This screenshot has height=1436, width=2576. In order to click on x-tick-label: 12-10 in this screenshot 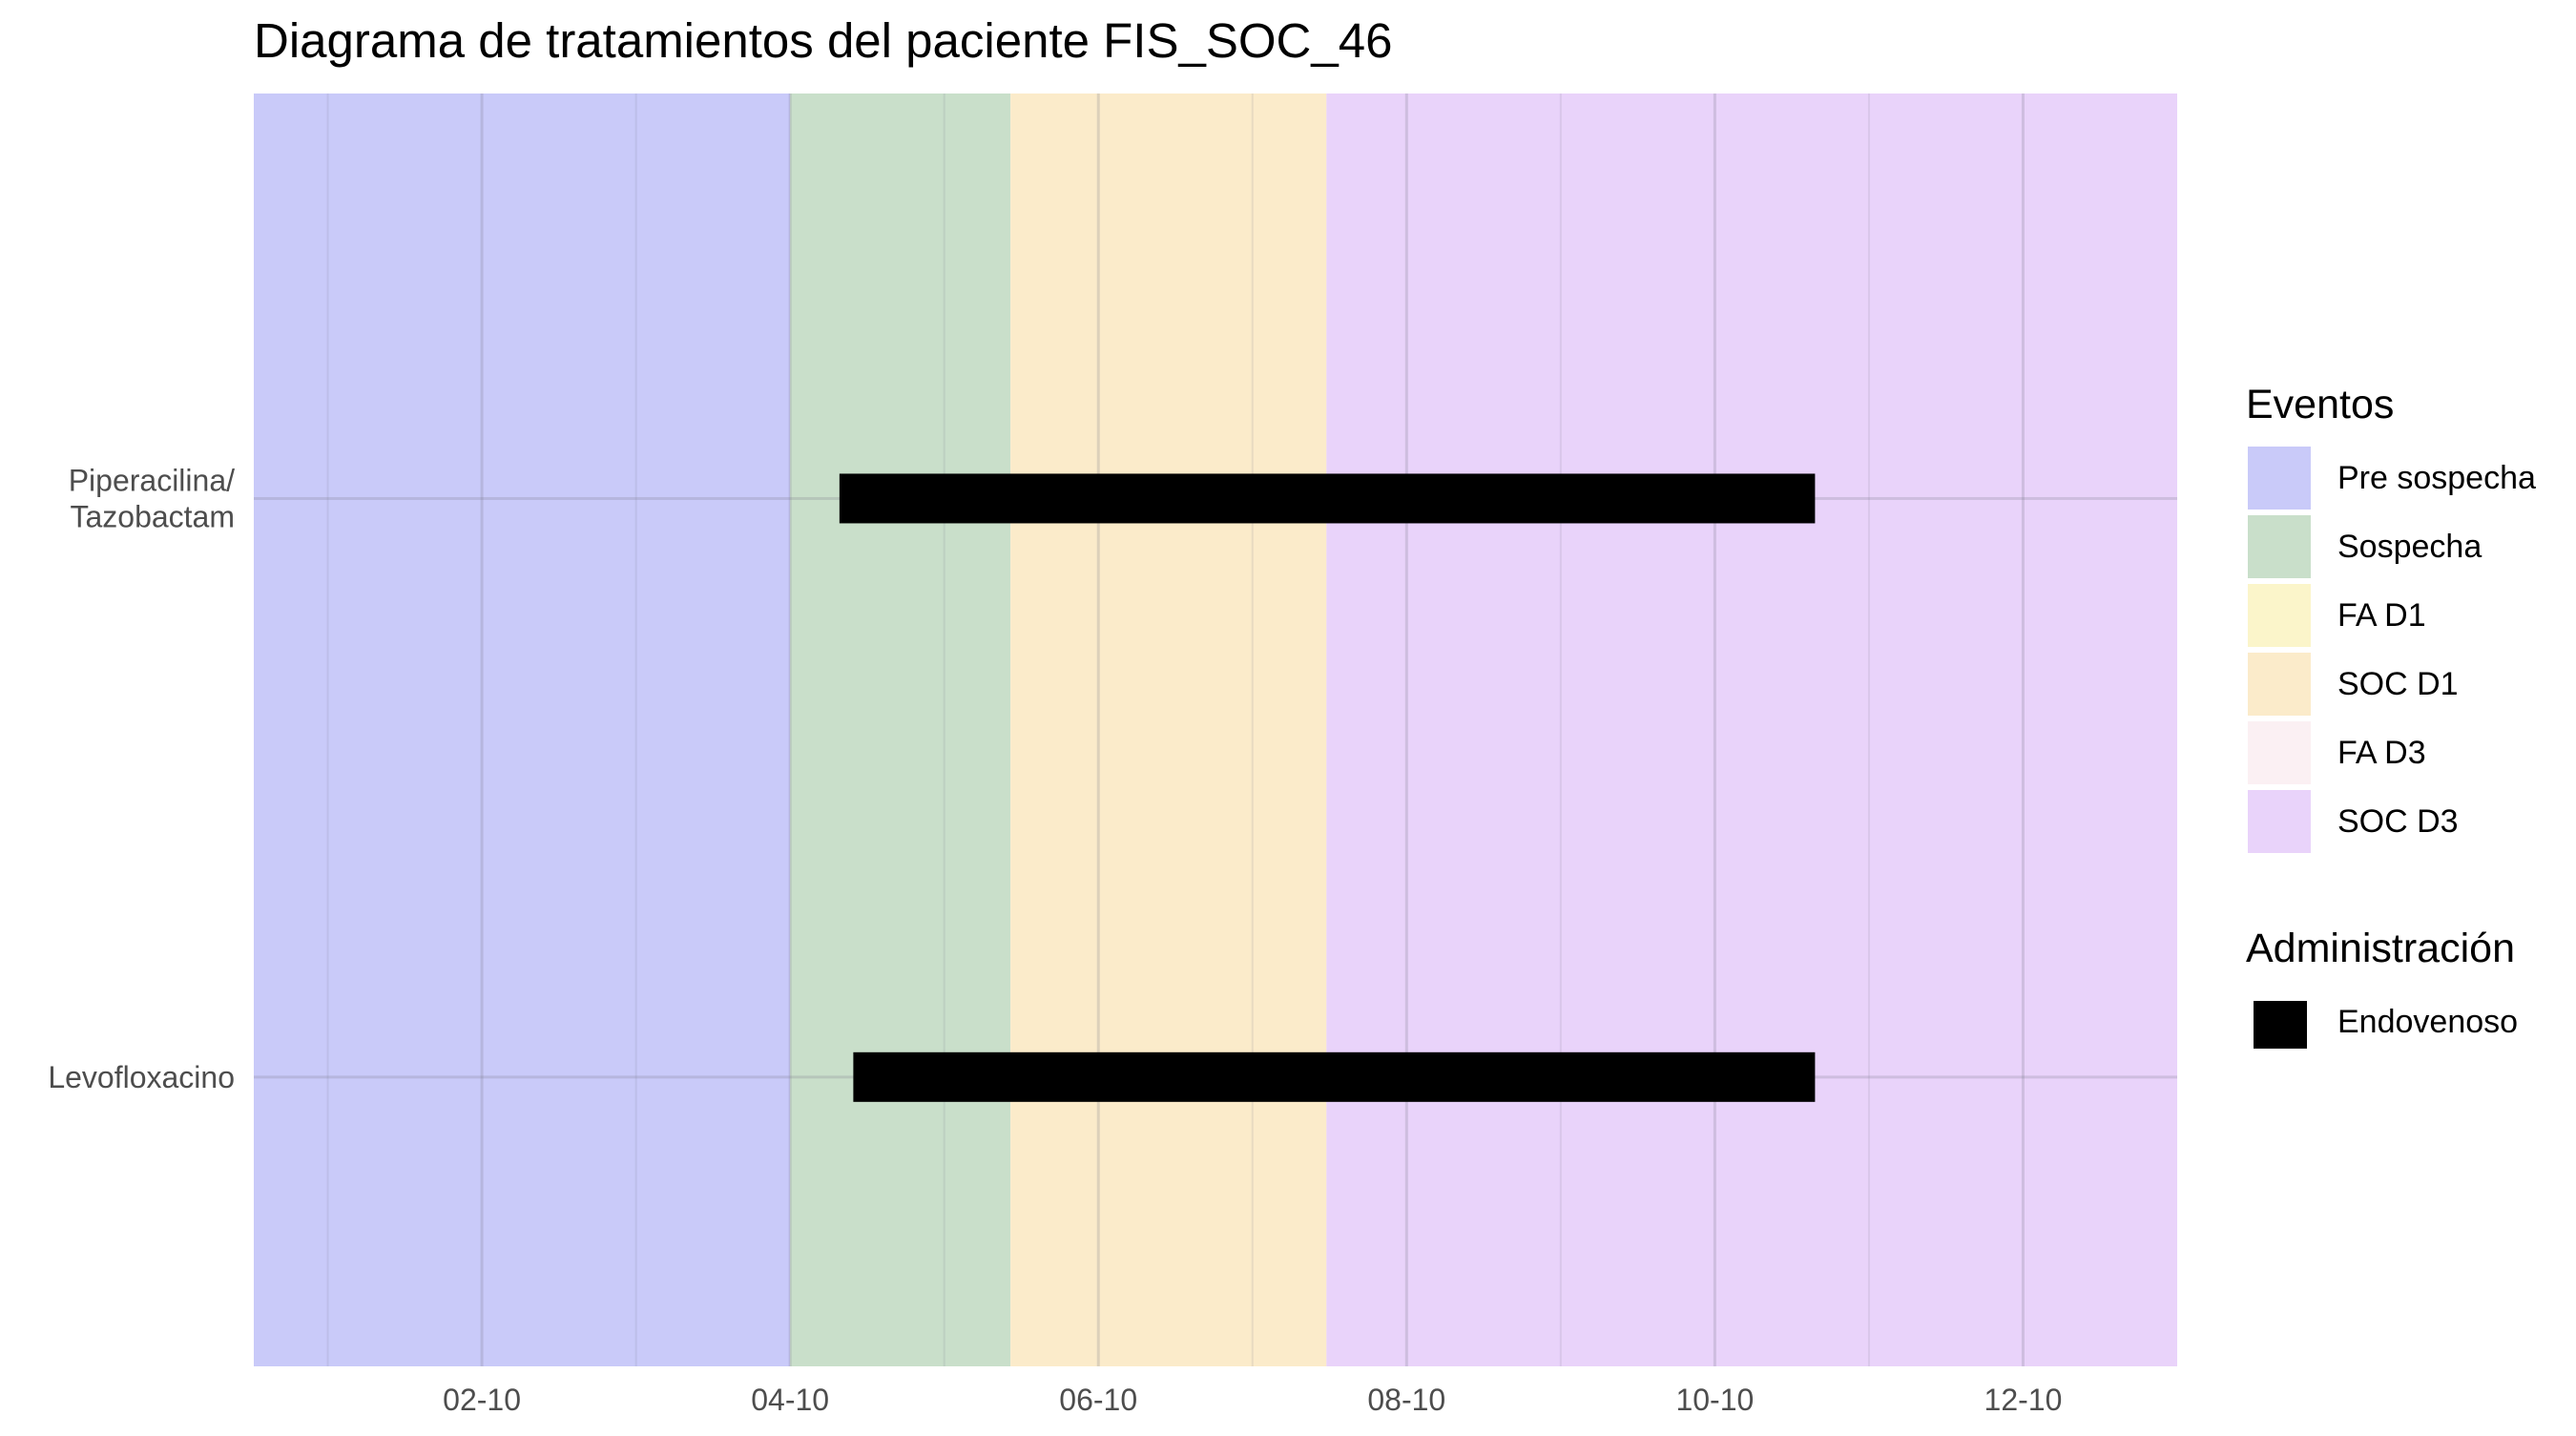, I will do `click(2023, 1400)`.